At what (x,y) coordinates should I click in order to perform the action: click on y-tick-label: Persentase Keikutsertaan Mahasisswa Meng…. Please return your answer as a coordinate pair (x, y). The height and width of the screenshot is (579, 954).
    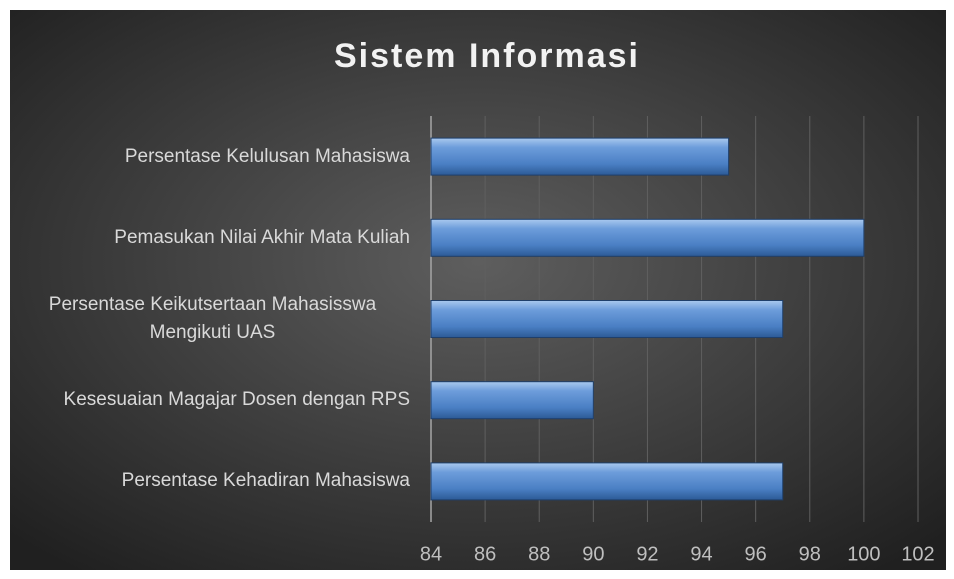
    Looking at the image, I should click on (212, 318).